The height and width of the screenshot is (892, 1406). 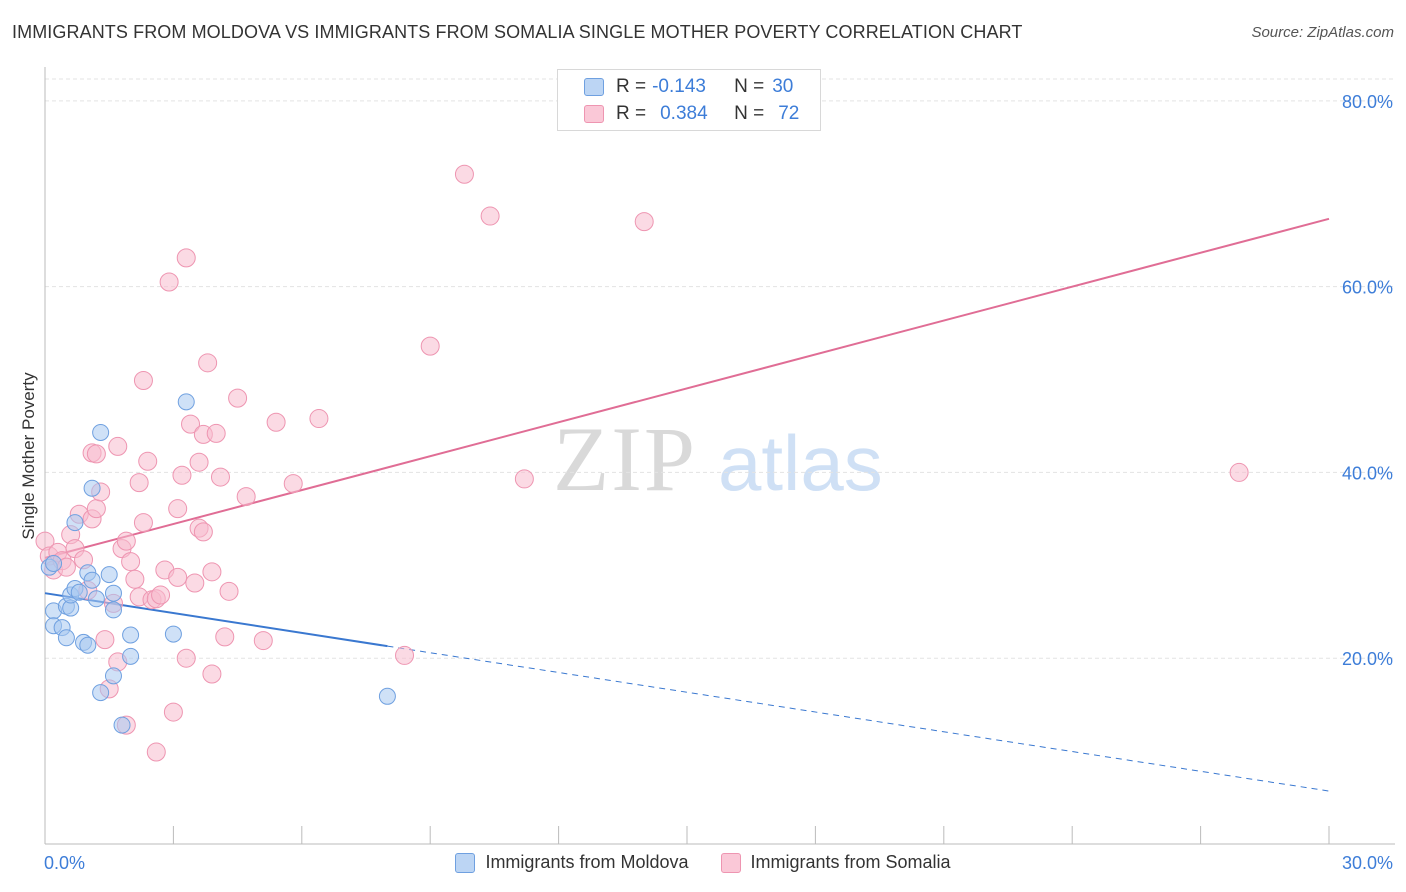 What do you see at coordinates (28, 456) in the screenshot?
I see `y-axis-label: Single Mother Poverty` at bounding box center [28, 456].